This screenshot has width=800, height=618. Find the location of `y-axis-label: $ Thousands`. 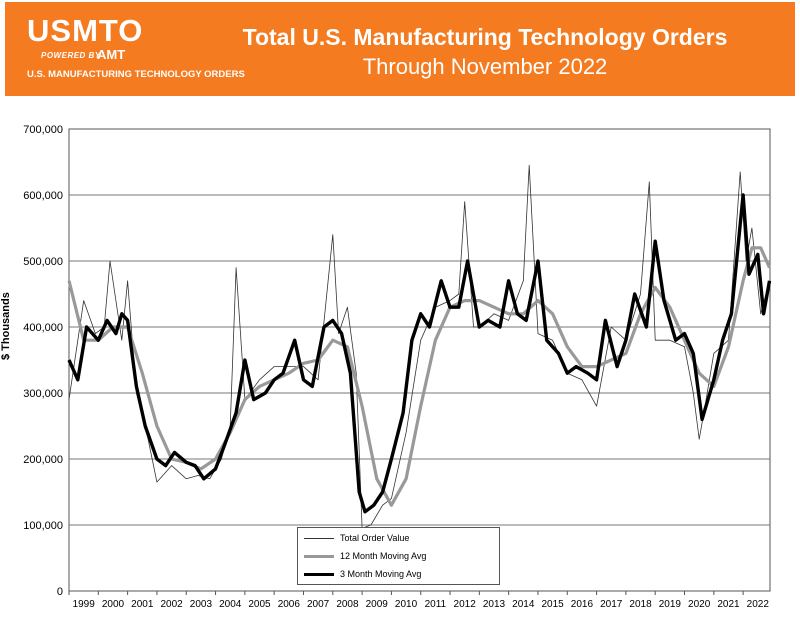

y-axis-label: $ Thousands is located at coordinates (6, 326).